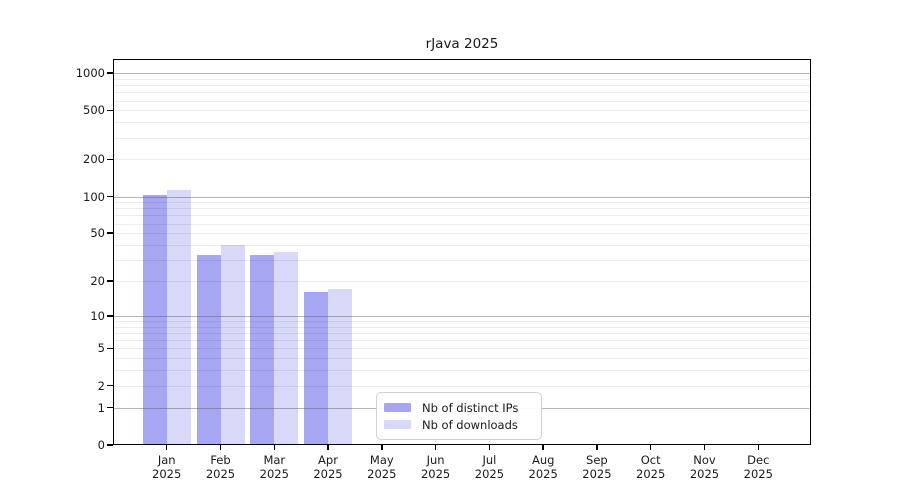 The width and height of the screenshot is (900, 500). What do you see at coordinates (650, 447) in the screenshot?
I see `x-tick-oct` at bounding box center [650, 447].